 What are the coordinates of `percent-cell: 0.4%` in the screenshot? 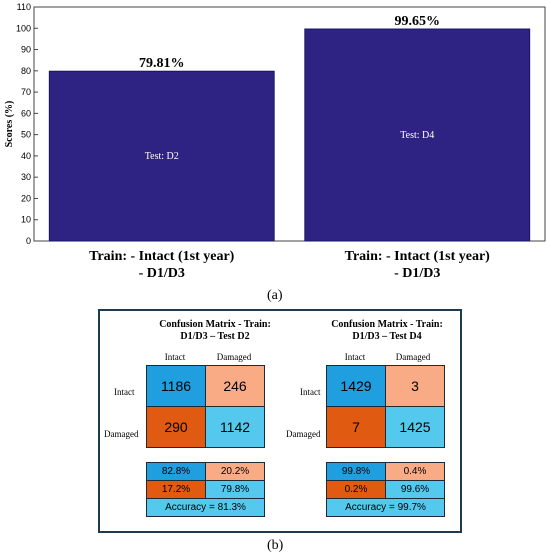 It's located at (415, 471).